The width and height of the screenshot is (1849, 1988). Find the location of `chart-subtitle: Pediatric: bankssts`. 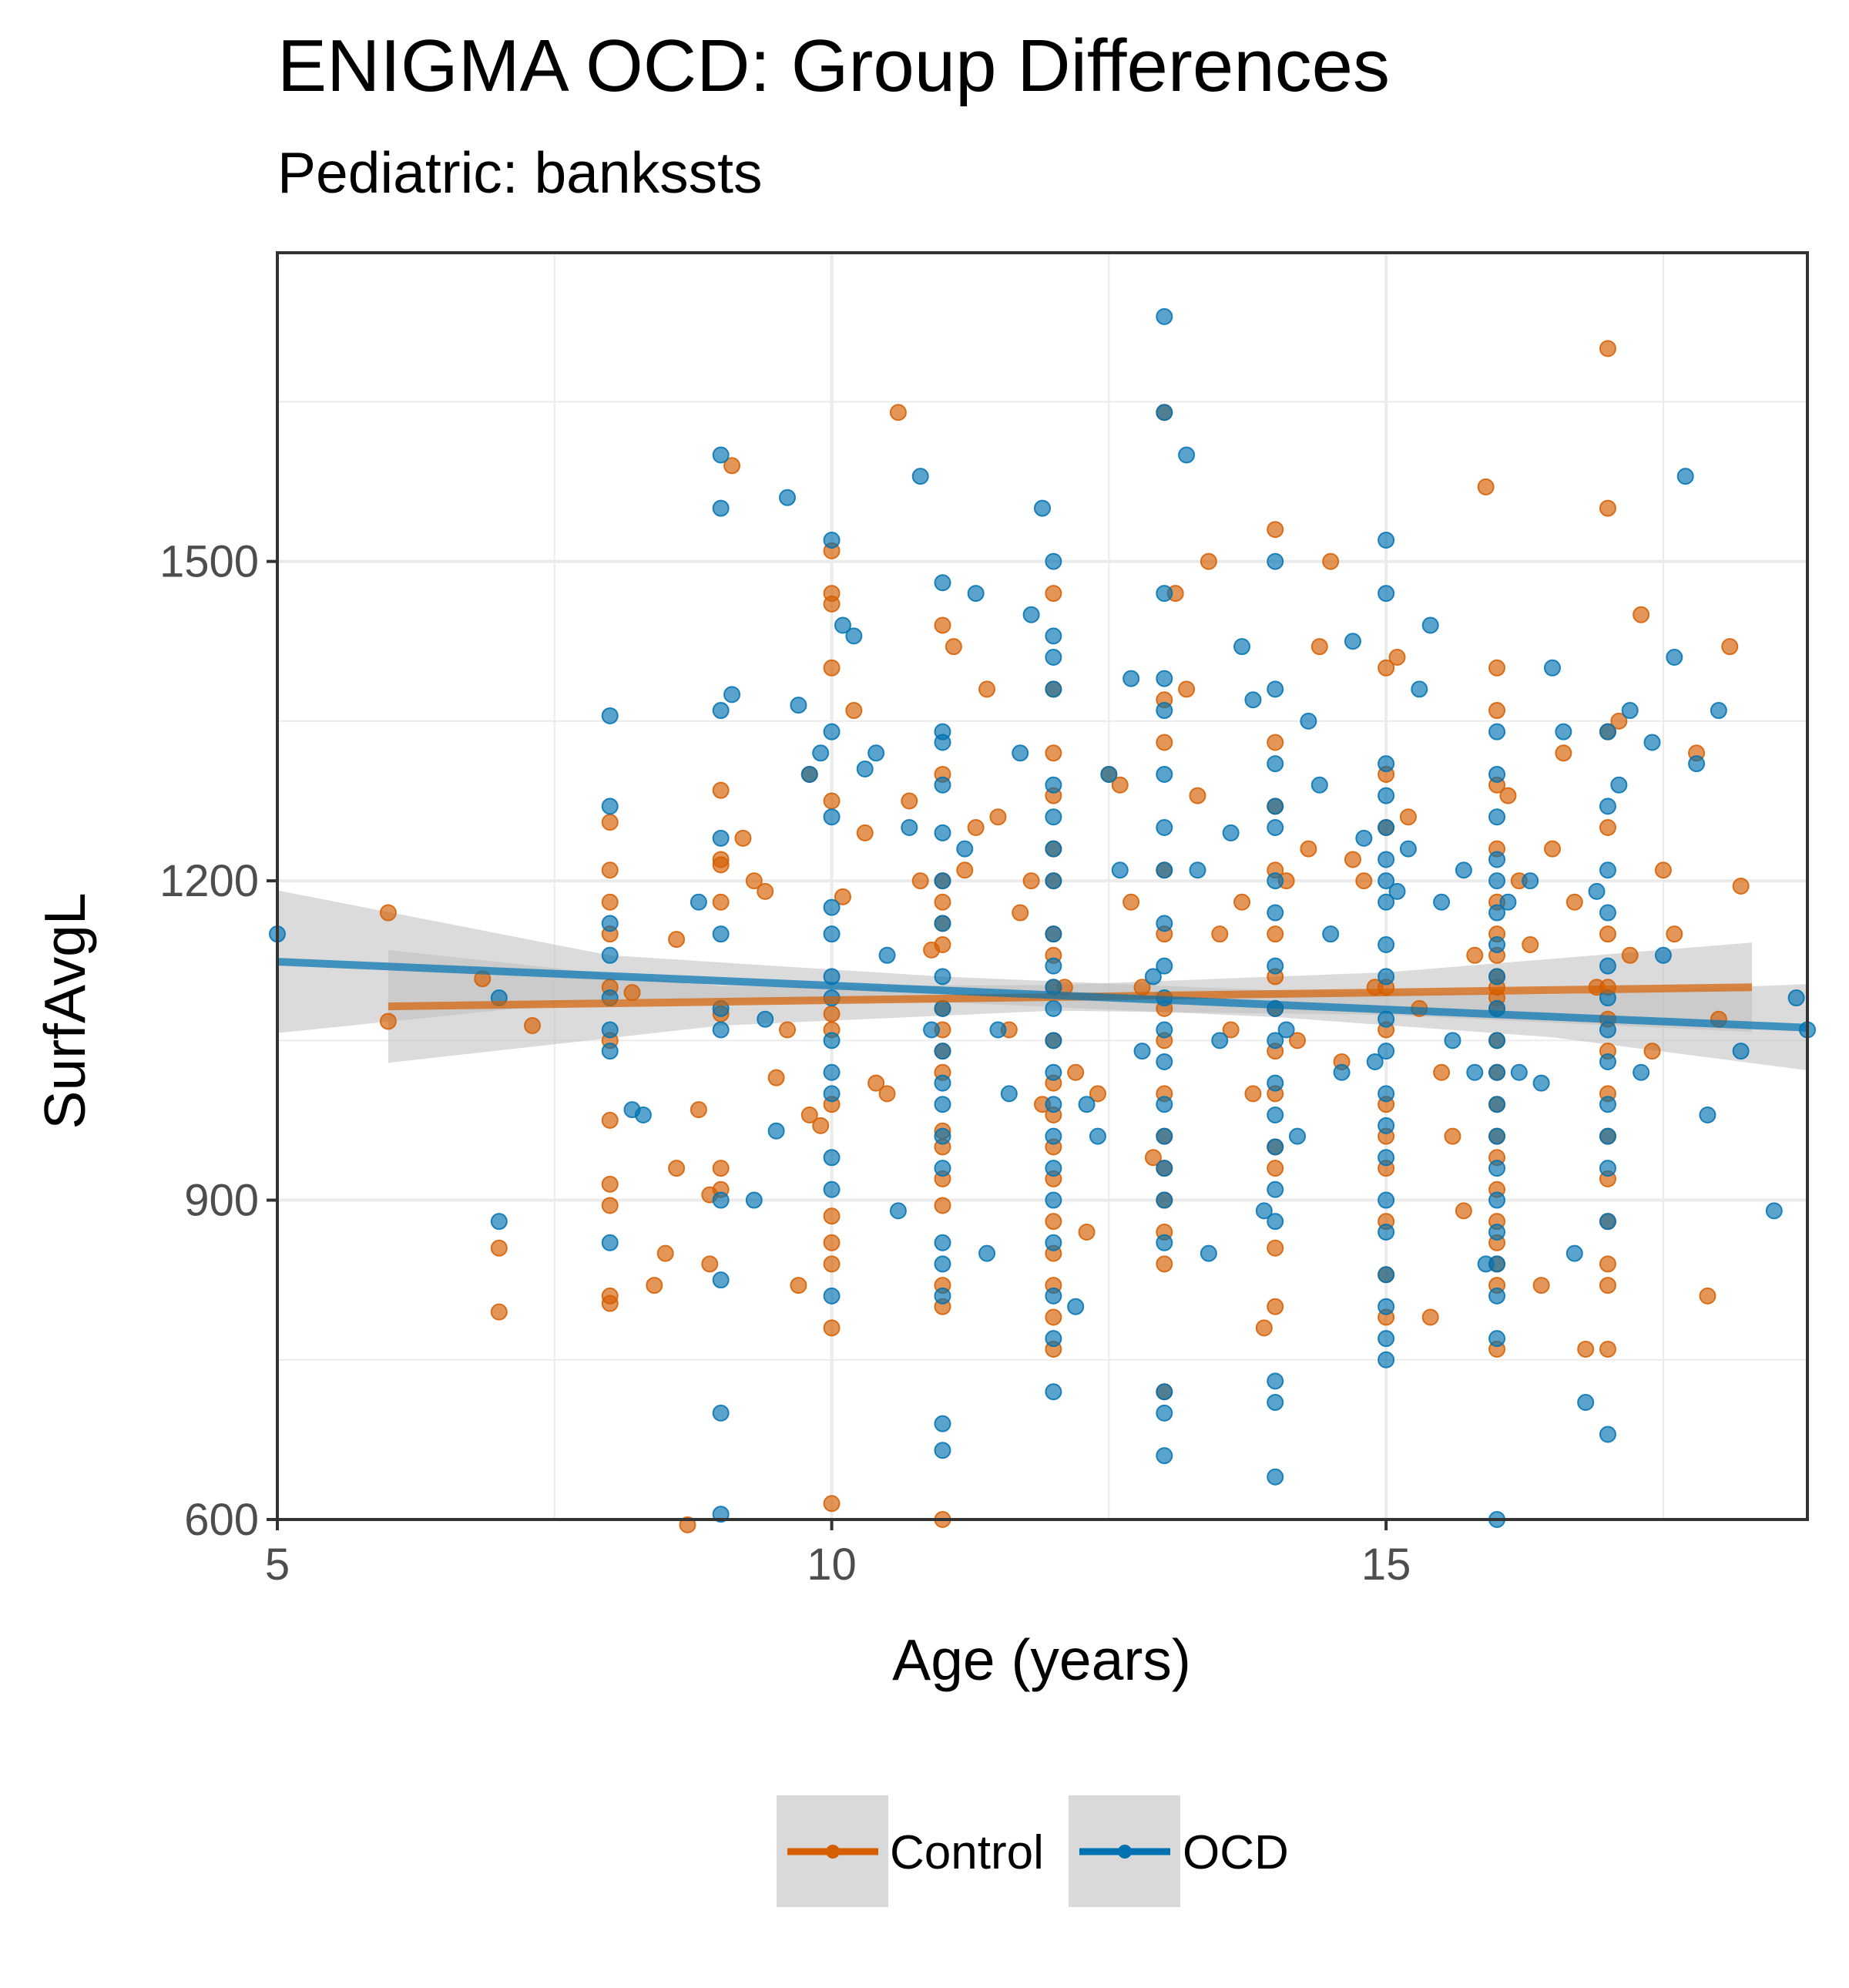

chart-subtitle: Pediatric: bankssts is located at coordinates (519, 172).